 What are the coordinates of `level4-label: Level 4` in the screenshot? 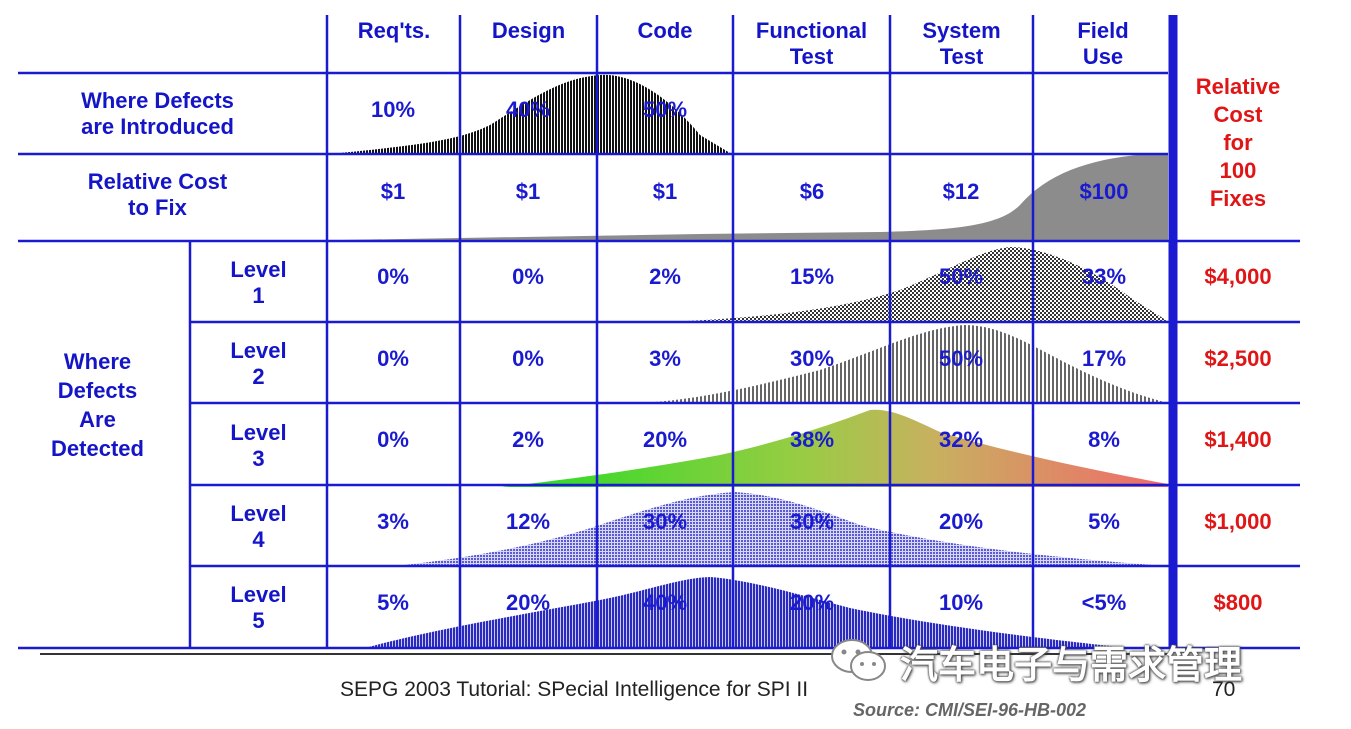 It's located at (258, 526).